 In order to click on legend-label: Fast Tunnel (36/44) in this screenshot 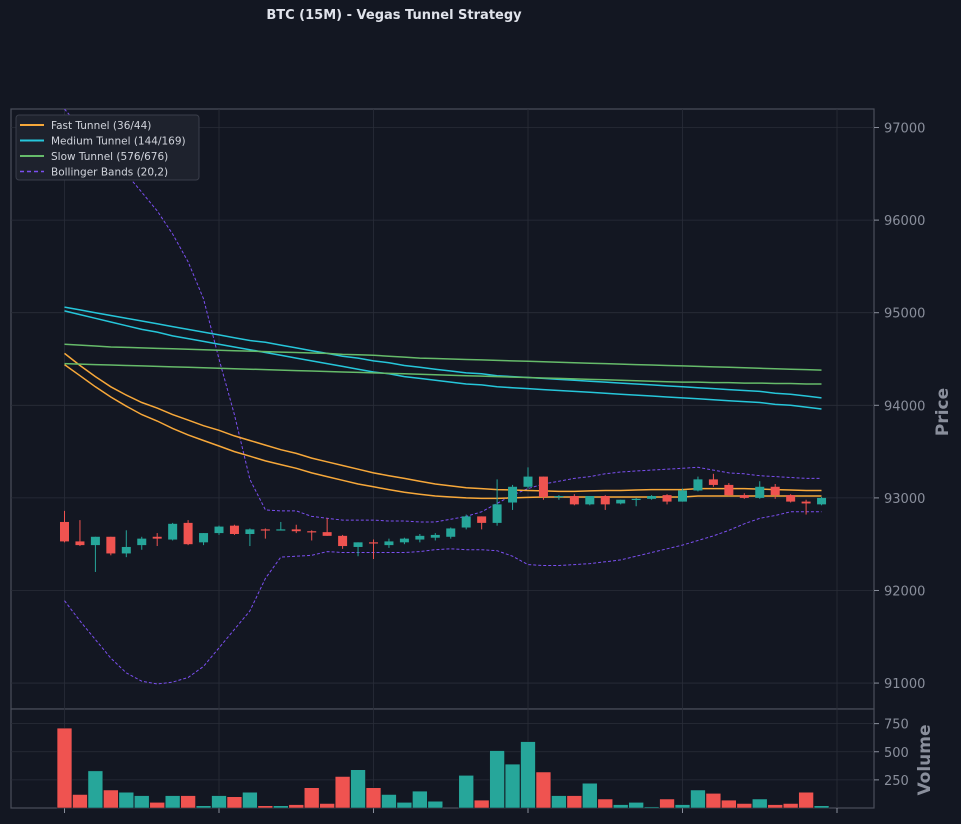, I will do `click(101, 126)`.